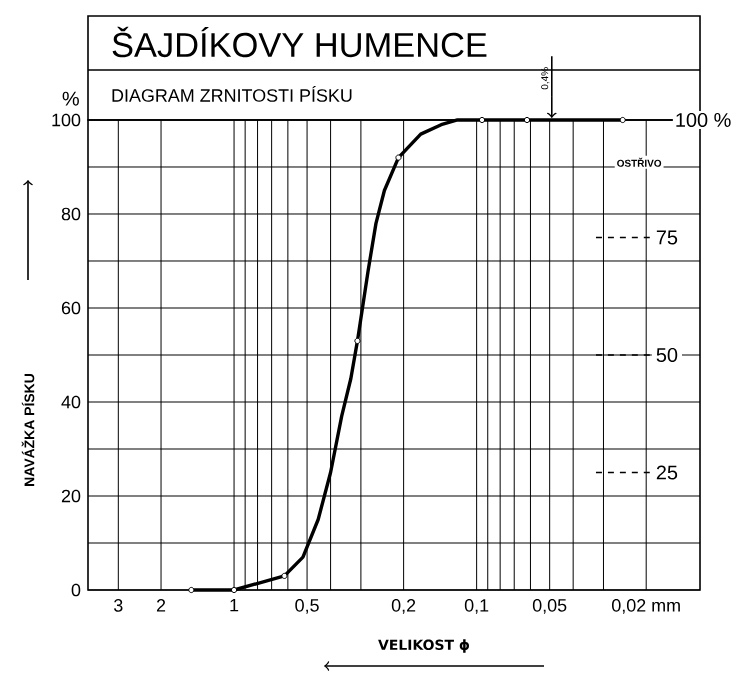  Describe the element at coordinates (403, 606) in the screenshot. I see `x-tick-label: 0,2` at that location.